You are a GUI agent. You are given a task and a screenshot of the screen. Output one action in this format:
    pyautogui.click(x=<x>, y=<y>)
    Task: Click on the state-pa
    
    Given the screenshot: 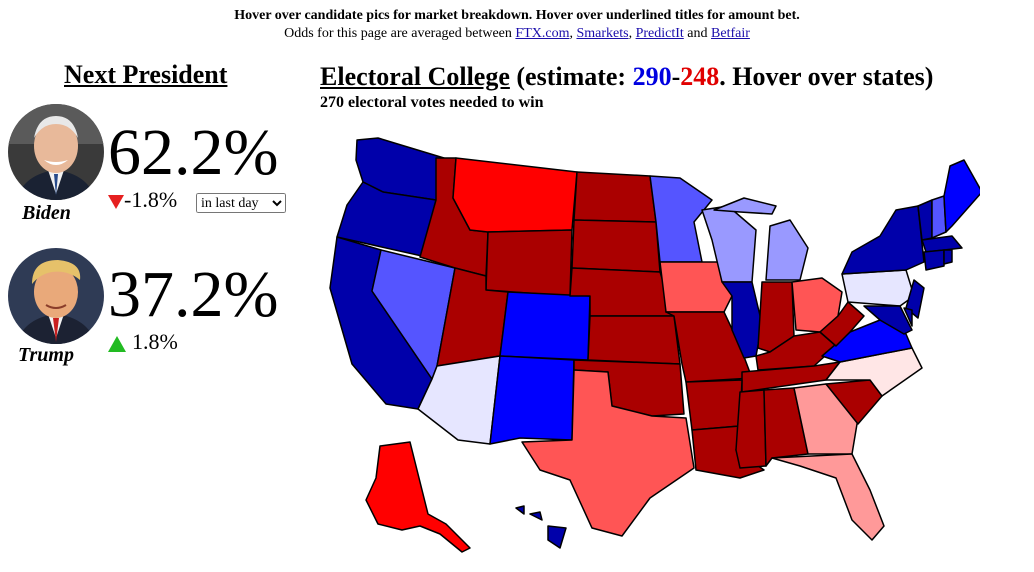 What is the action you would take?
    pyautogui.click(x=878, y=288)
    